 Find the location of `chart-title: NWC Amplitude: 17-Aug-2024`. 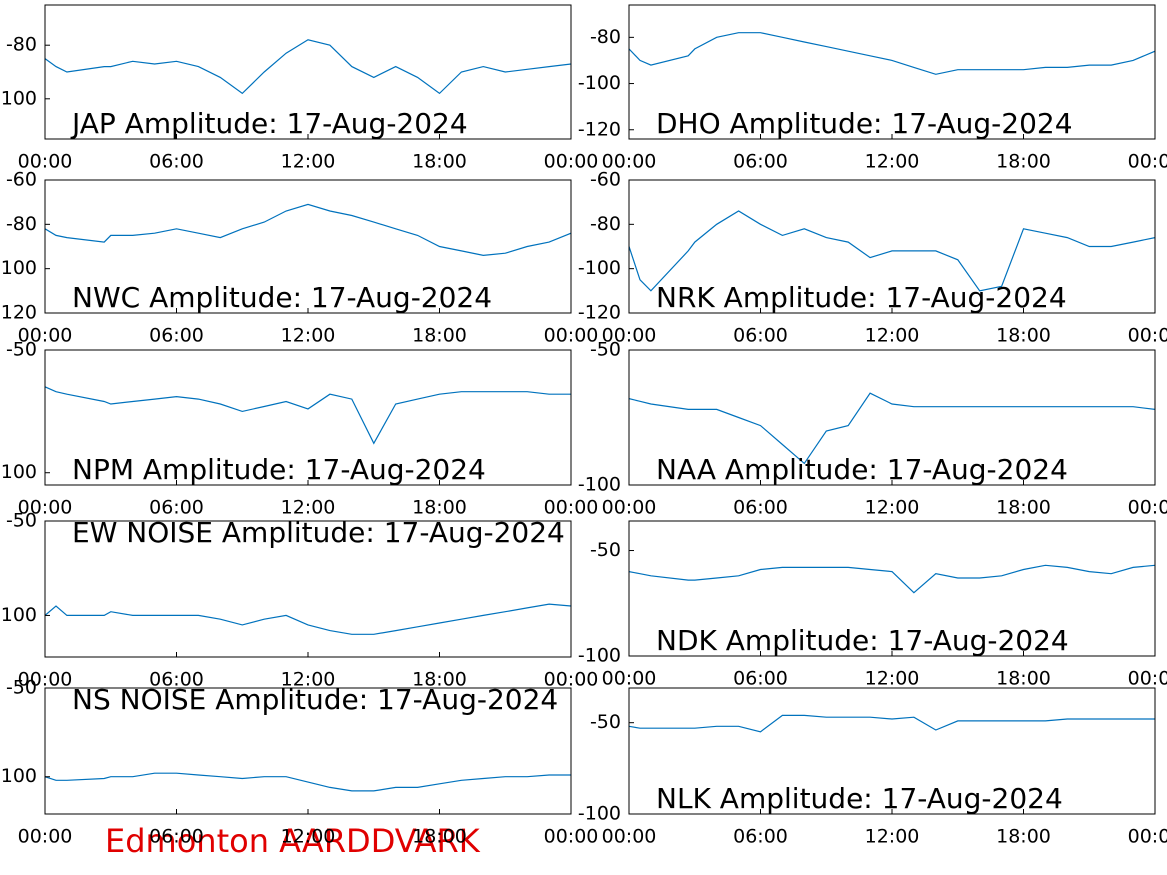

chart-title: NWC Amplitude: 17-Aug-2024 is located at coordinates (282, 297).